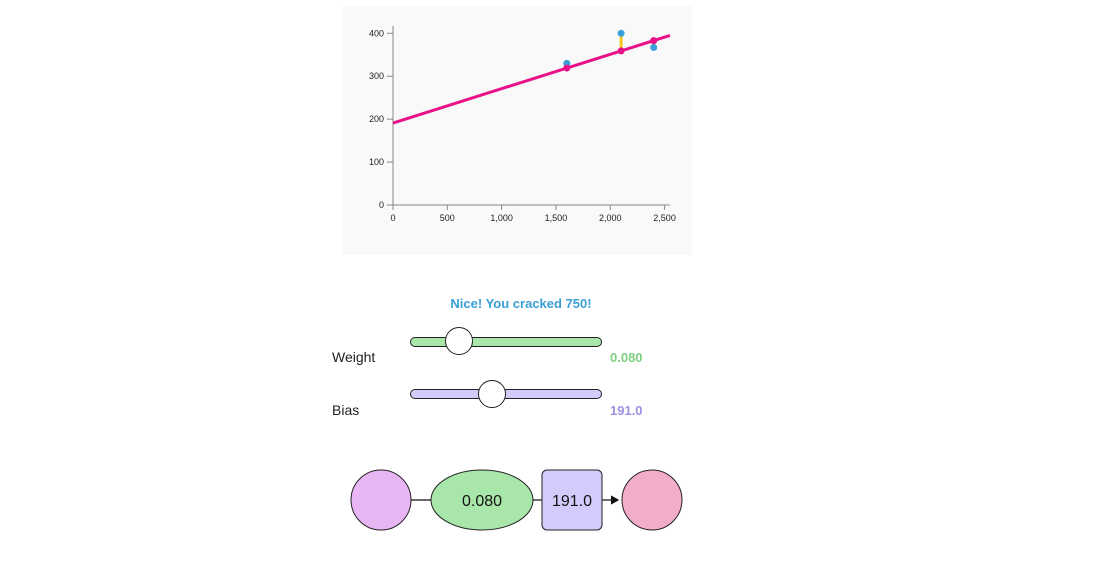  What do you see at coordinates (501, 218) in the screenshot?
I see `x-tick-label: 1,000` at bounding box center [501, 218].